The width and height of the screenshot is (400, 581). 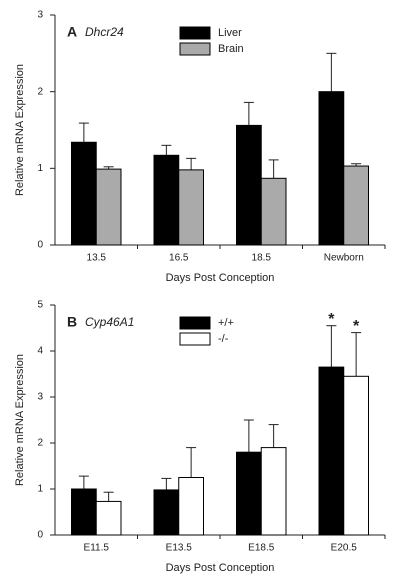 What do you see at coordinates (261, 548) in the screenshot?
I see `x-tick-label: E18.5` at bounding box center [261, 548].